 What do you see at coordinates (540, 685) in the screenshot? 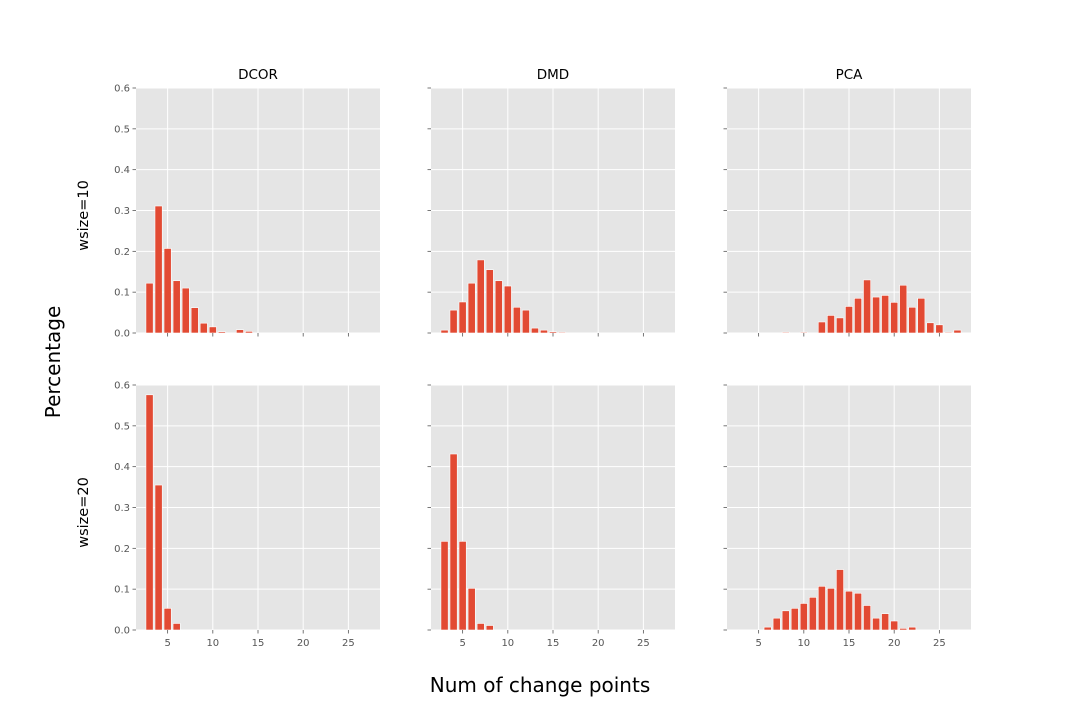
I see `figure-xlabel: Num of change points` at bounding box center [540, 685].